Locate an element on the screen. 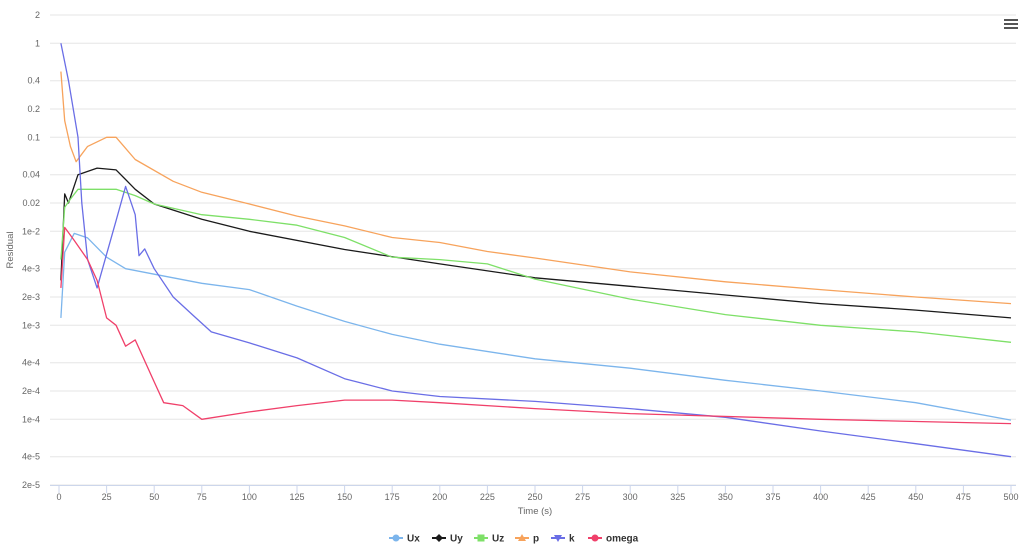  y-tick-label: 4e-3 is located at coordinates (31, 269).